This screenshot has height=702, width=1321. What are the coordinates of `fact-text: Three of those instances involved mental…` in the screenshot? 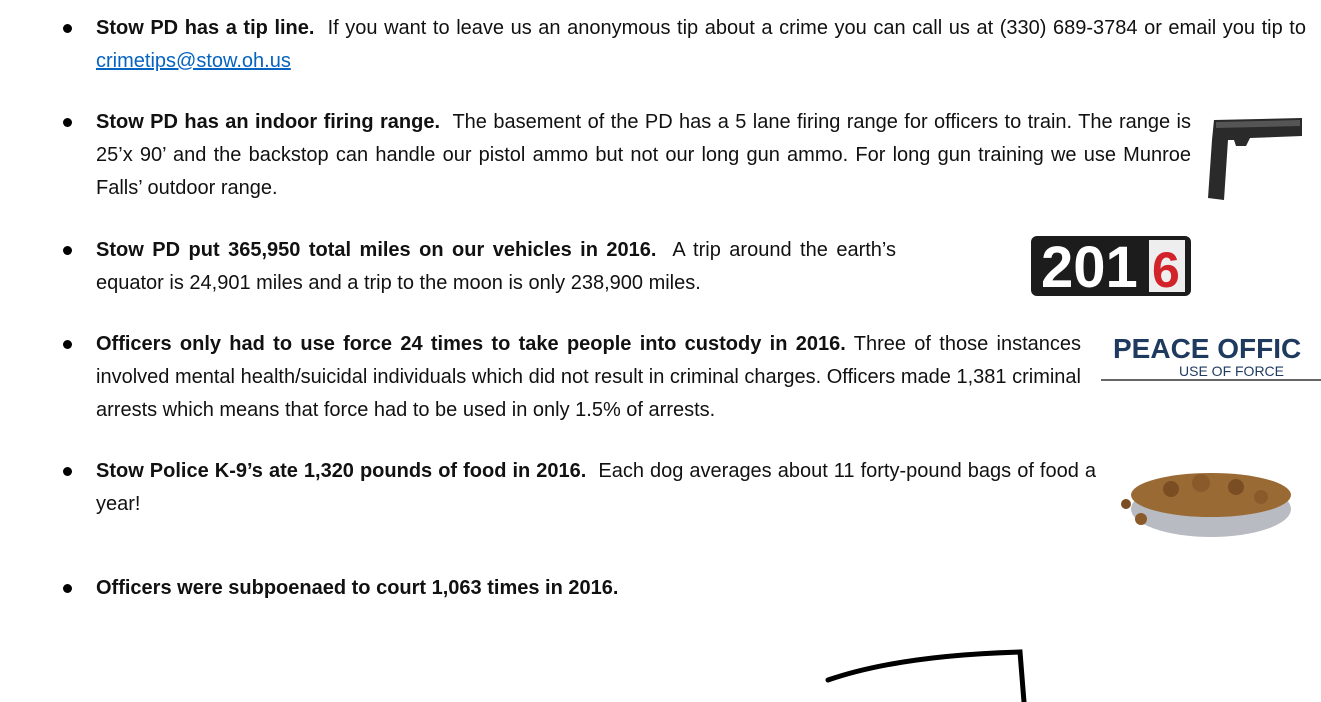 It's located at (588, 377).